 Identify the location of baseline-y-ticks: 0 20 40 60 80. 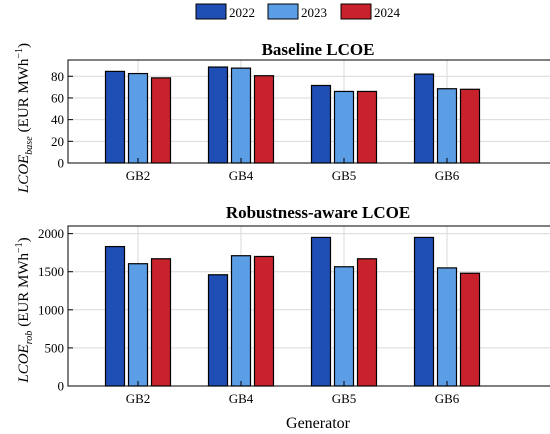
(62, 120).